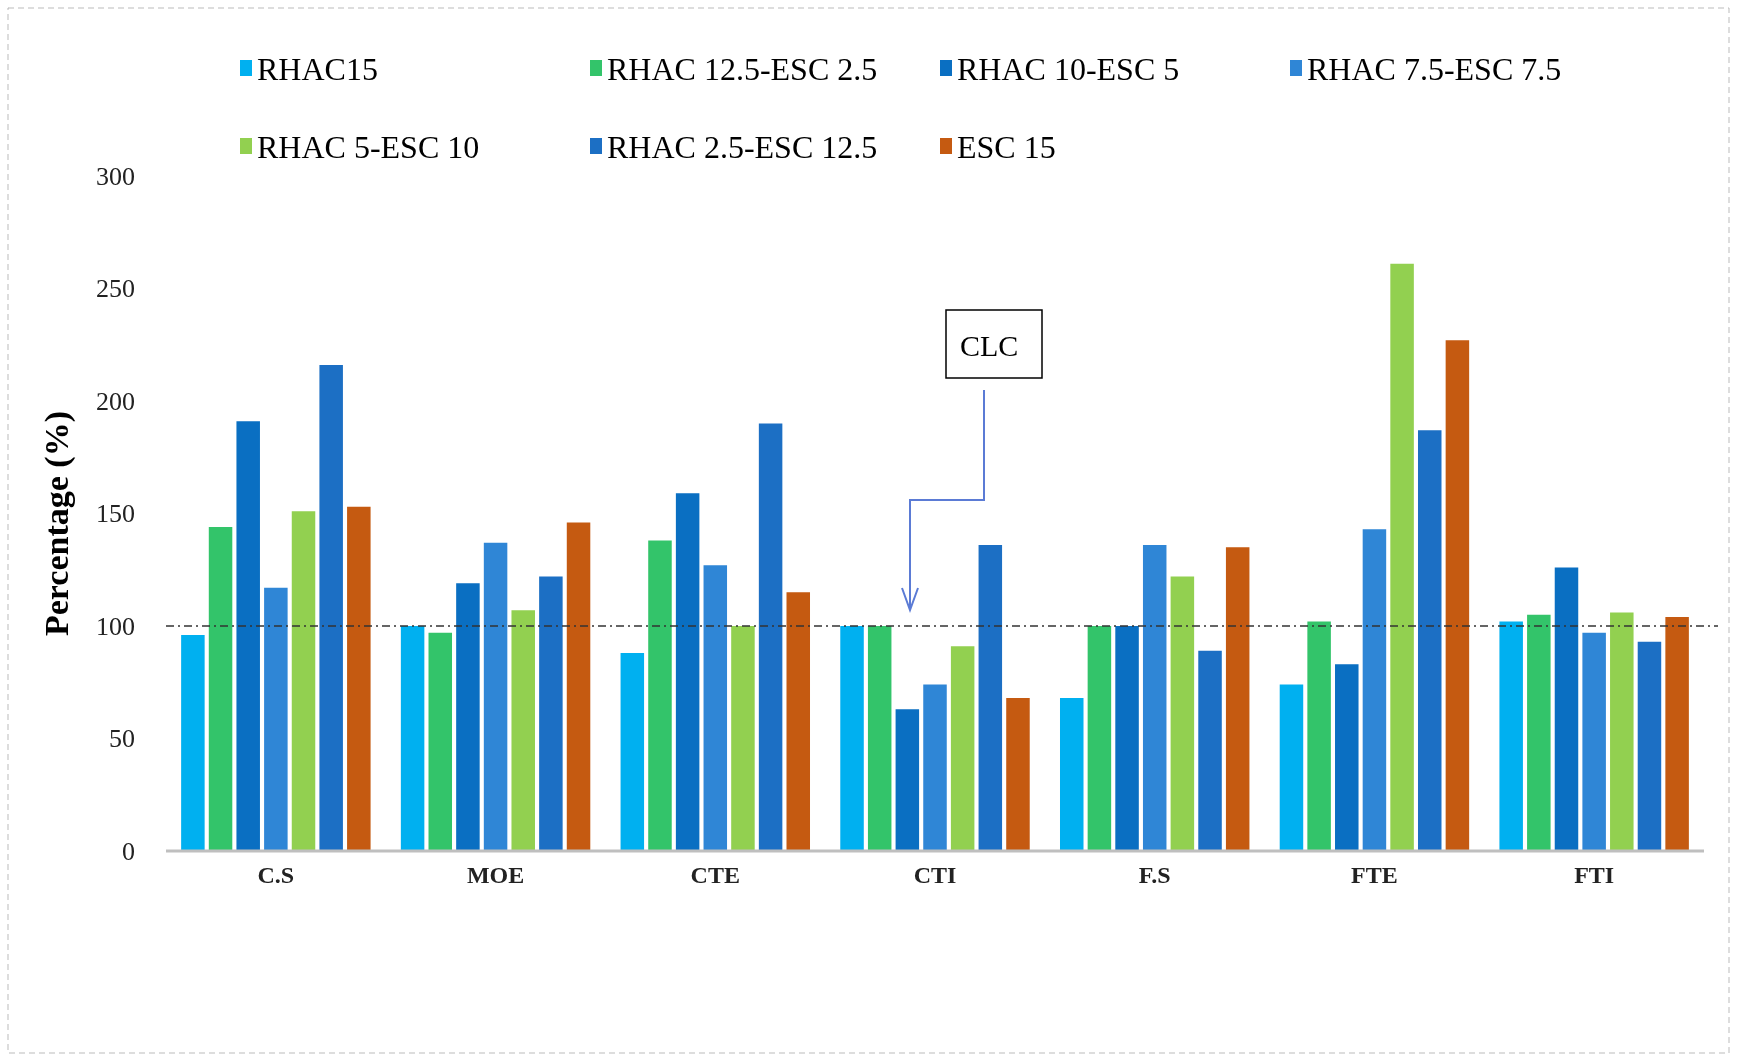  Describe the element at coordinates (115, 626) in the screenshot. I see `y-tick-label: 100` at that location.